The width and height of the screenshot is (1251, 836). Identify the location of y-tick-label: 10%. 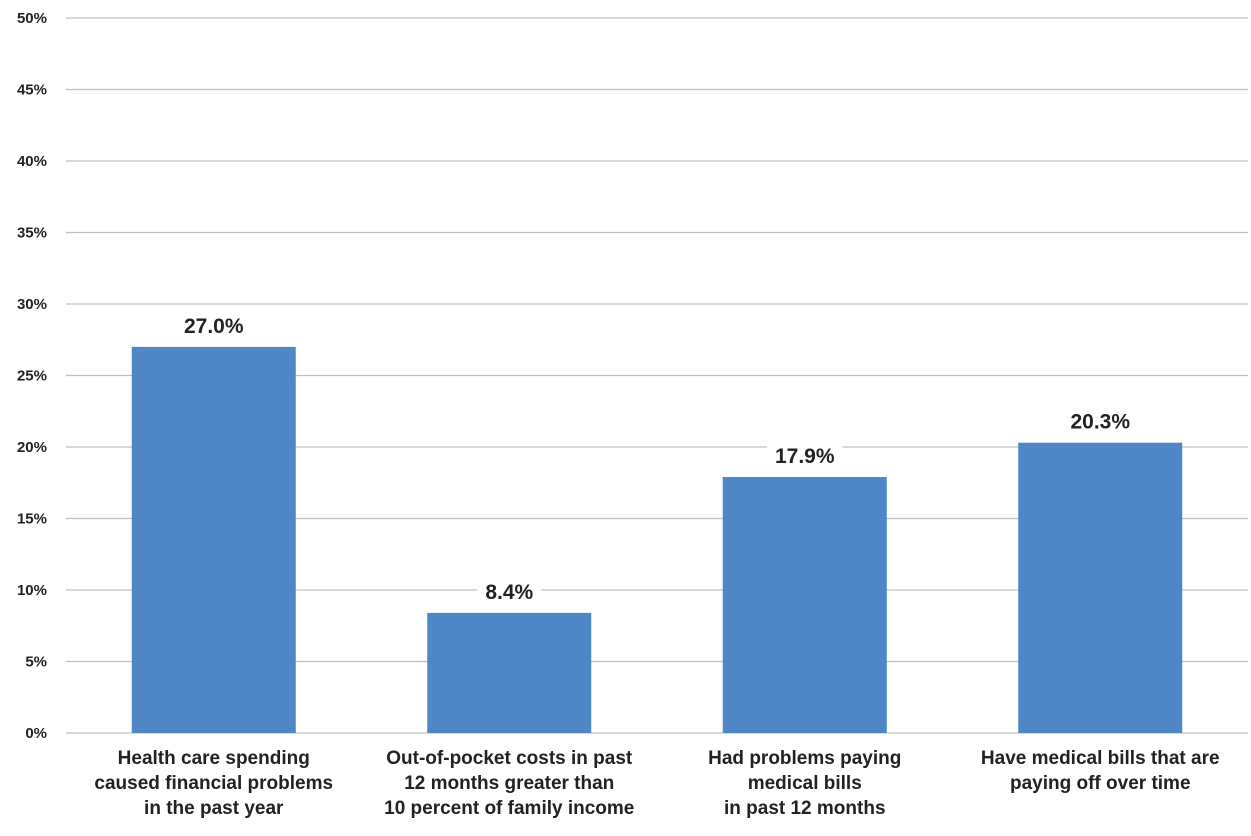
(32, 590).